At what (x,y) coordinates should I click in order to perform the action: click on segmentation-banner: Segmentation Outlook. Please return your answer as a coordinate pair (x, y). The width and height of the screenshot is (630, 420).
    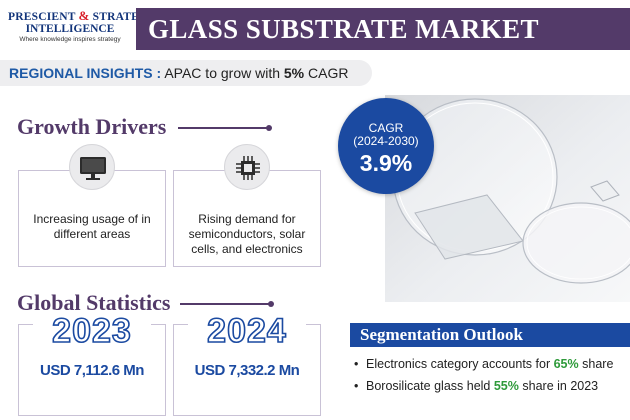
    Looking at the image, I should click on (490, 335).